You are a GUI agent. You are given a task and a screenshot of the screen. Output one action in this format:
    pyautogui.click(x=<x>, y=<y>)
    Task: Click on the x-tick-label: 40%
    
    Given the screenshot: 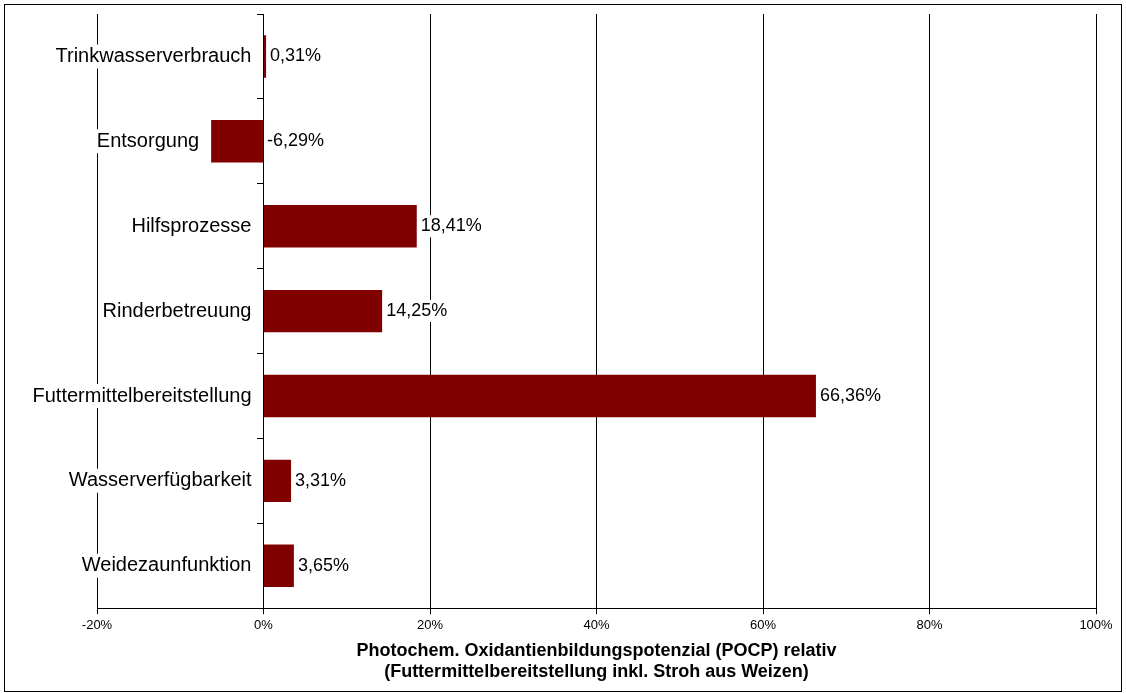 What is the action you would take?
    pyautogui.click(x=596, y=624)
    